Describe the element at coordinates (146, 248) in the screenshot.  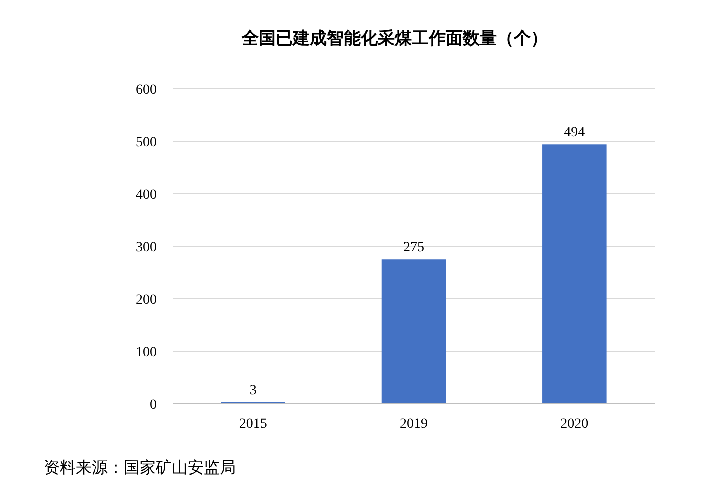
I see `y-tick-label: 300` at that location.